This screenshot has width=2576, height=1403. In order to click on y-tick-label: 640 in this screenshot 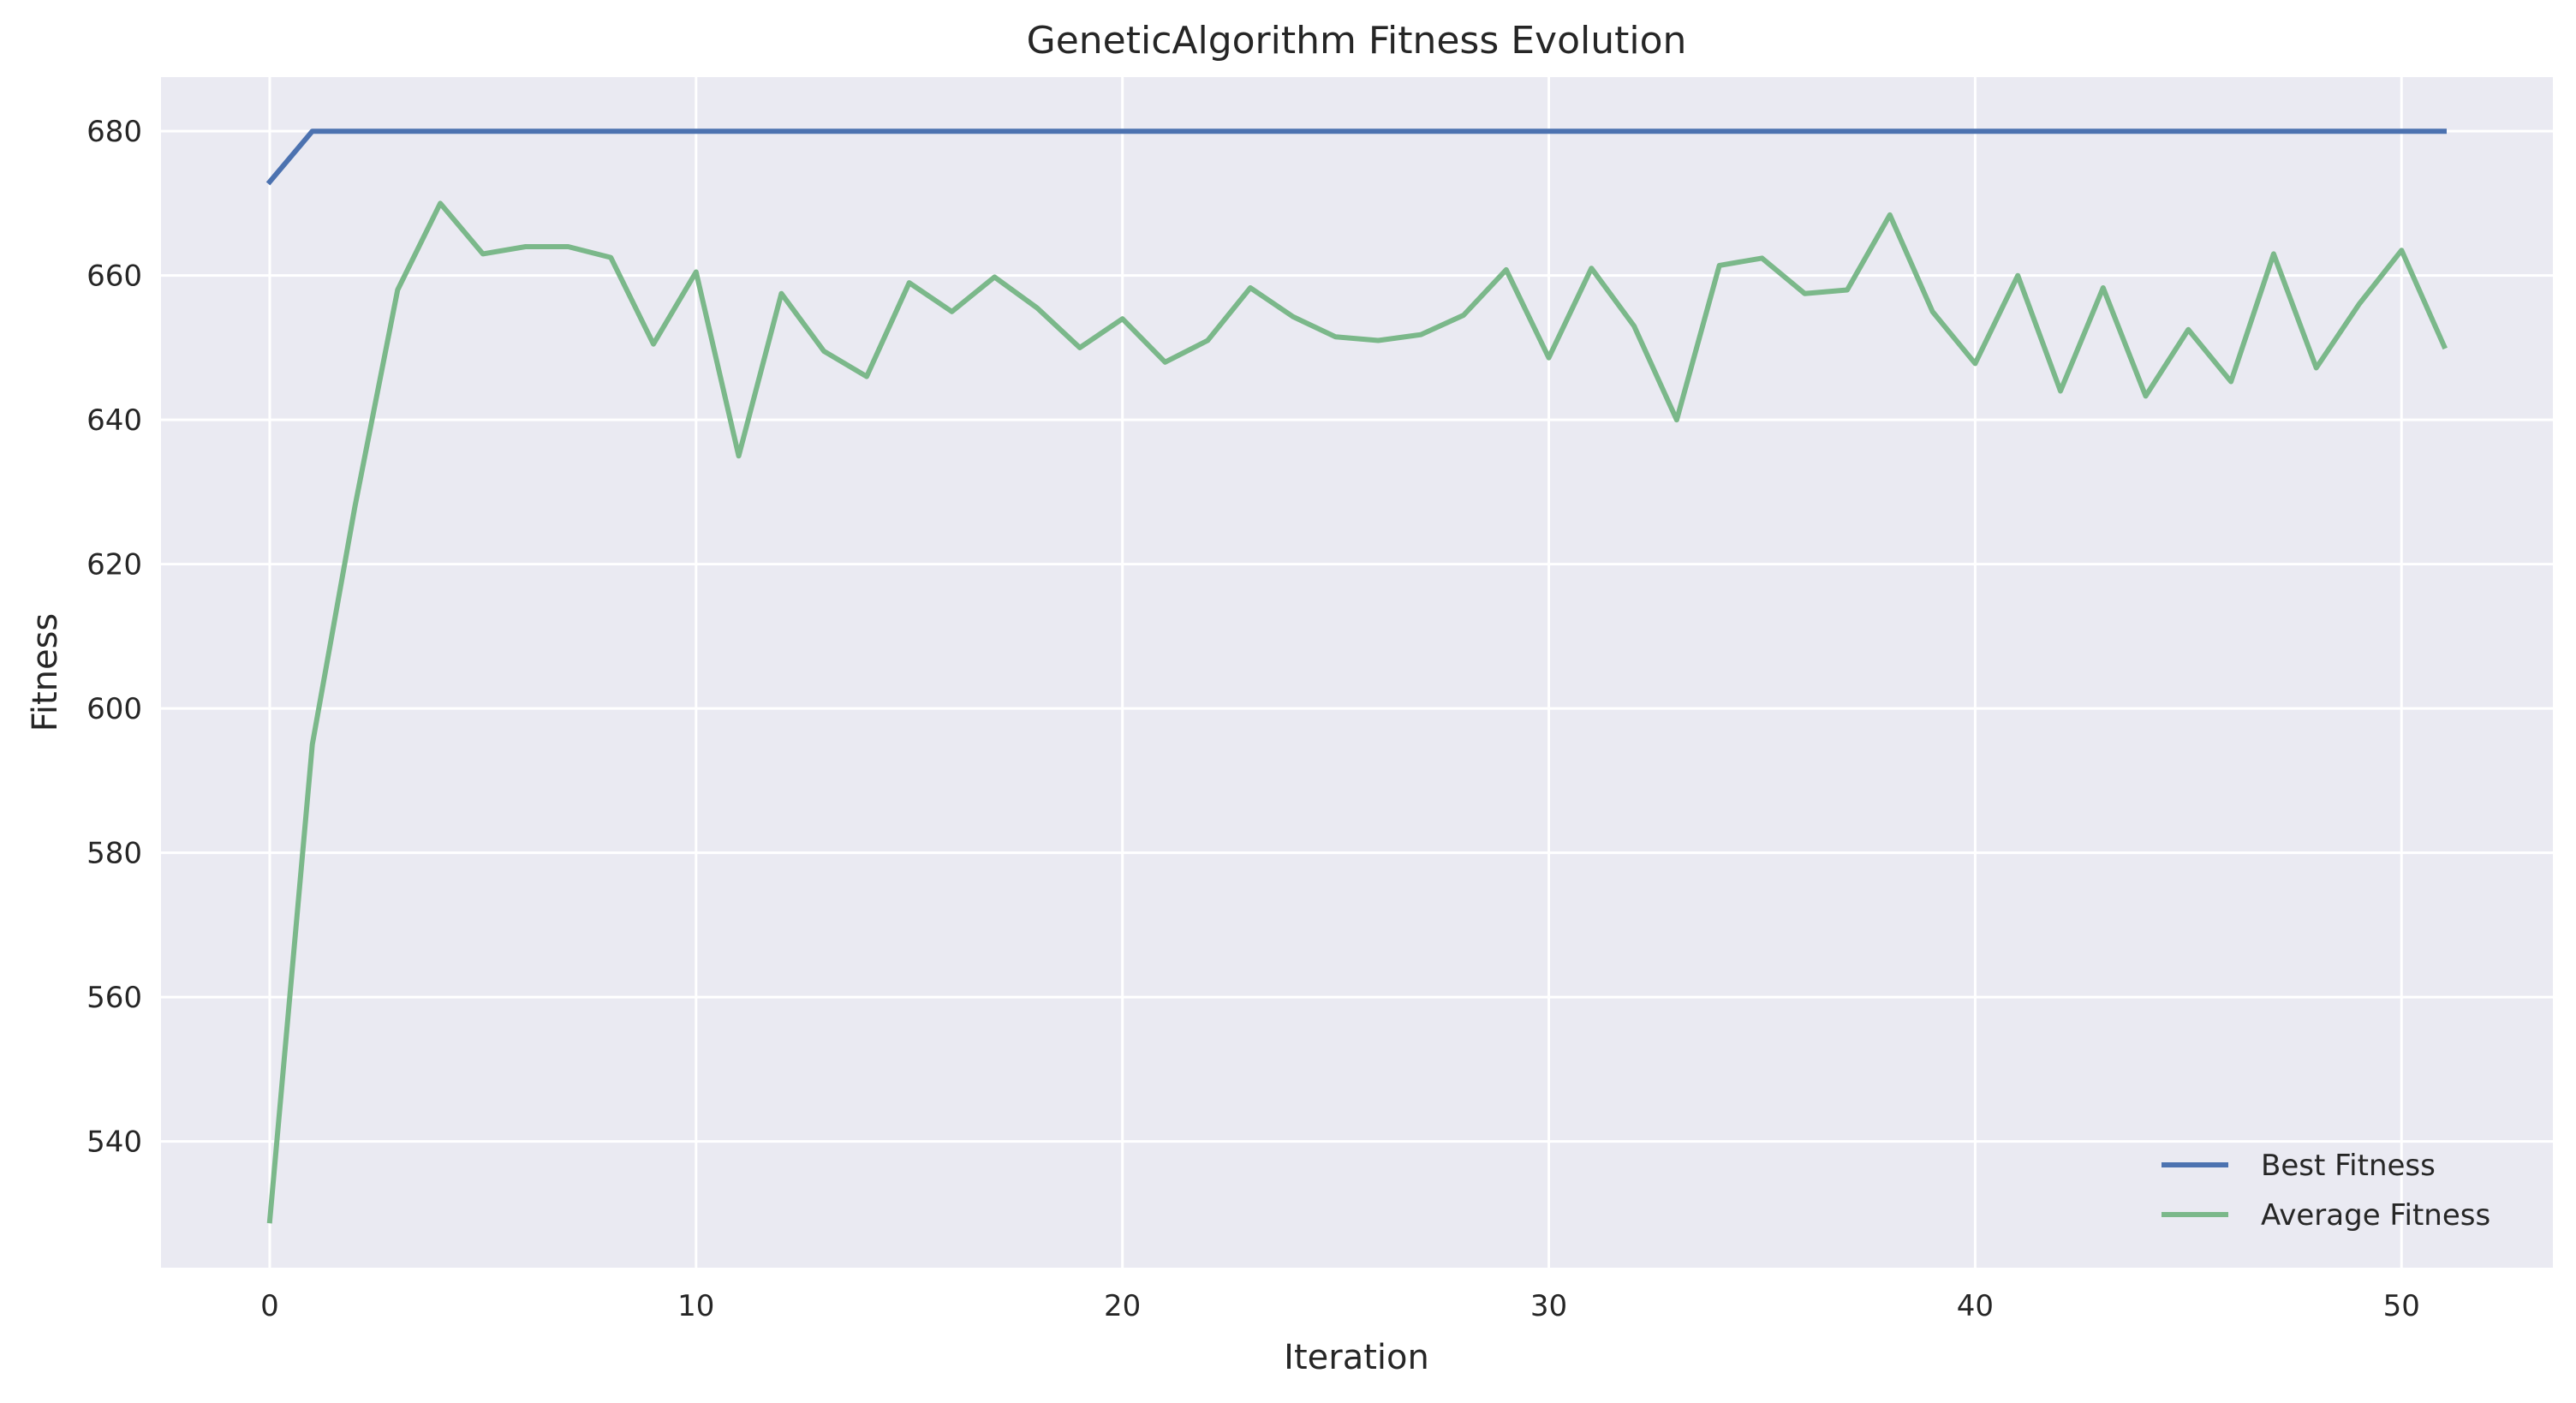, I will do `click(114, 420)`.